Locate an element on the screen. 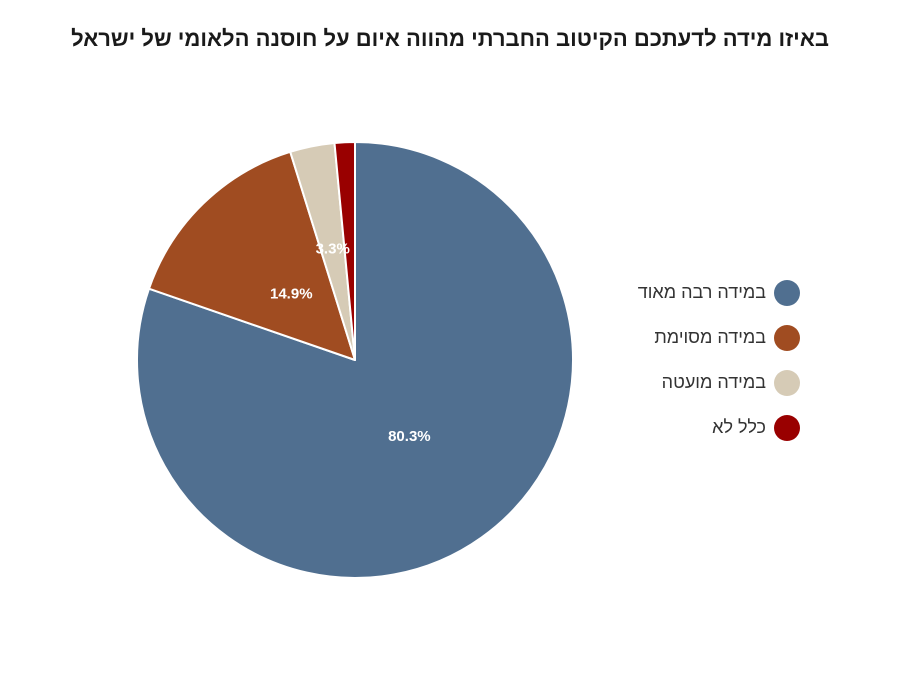  legend-label: במידה מסוימת is located at coordinates (710, 337).